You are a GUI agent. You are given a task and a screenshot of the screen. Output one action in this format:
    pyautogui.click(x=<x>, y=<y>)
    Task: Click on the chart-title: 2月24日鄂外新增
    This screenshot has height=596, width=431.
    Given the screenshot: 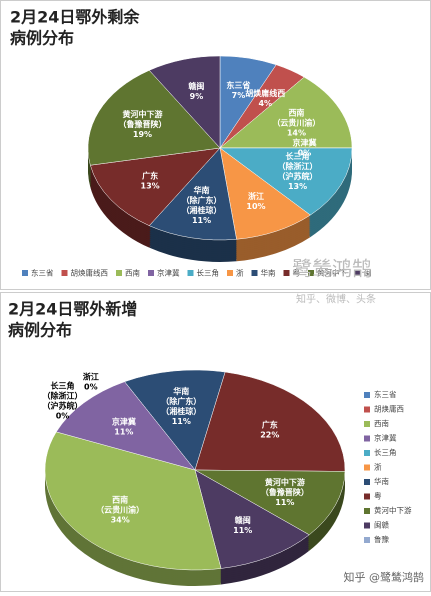 What is the action you would take?
    pyautogui.click(x=72, y=309)
    